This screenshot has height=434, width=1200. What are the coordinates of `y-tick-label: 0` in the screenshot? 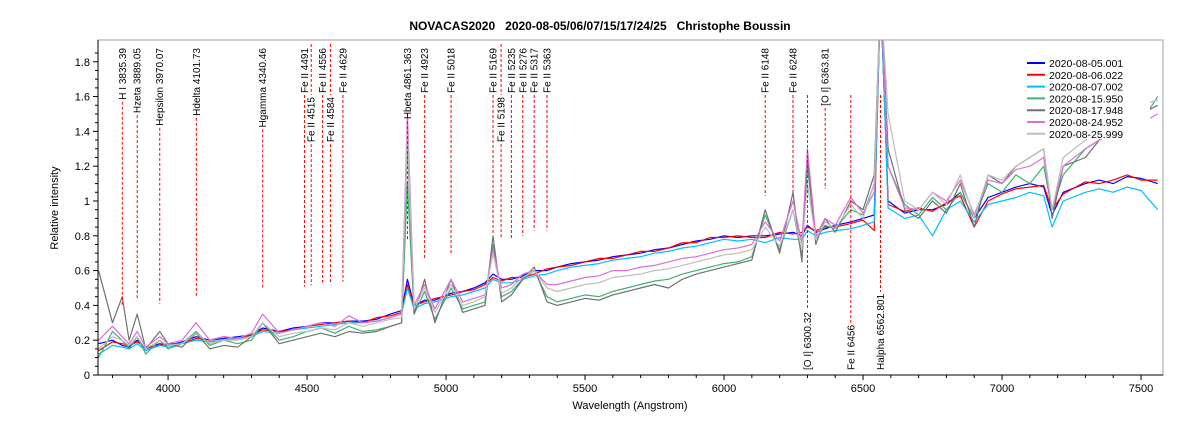 It's located at (87, 376).